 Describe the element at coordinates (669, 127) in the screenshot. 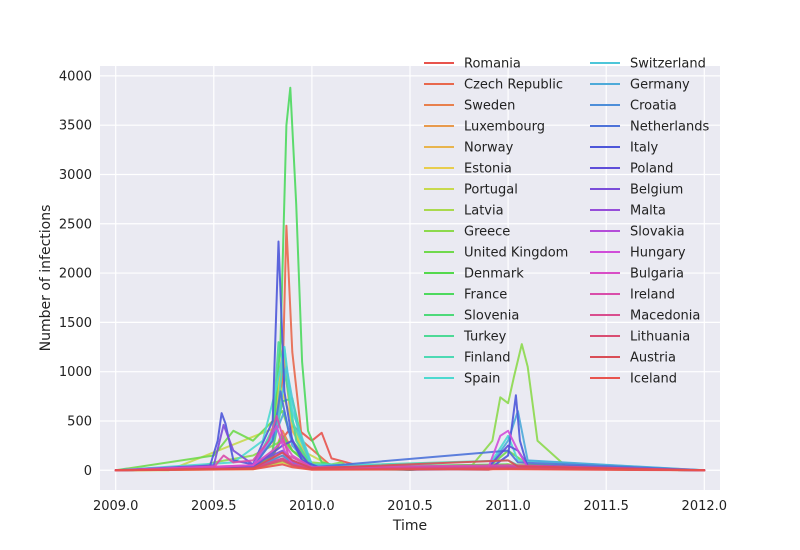

I see `legend-label-netherlands: Netherlands` at that location.